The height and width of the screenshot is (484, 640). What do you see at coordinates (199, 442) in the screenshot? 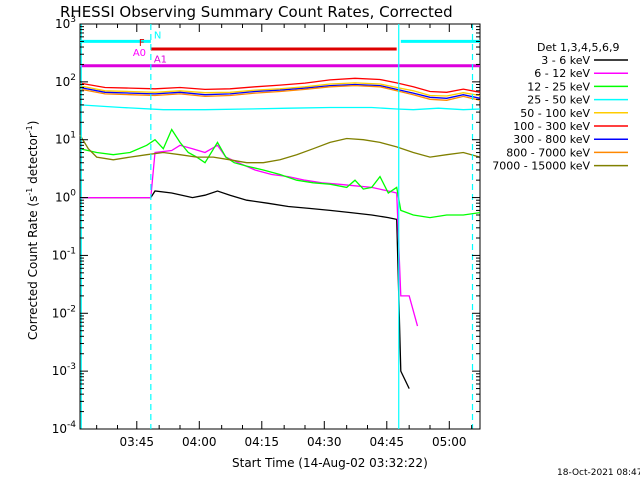
I see `x-tick-label-2: 04:00` at bounding box center [199, 442].